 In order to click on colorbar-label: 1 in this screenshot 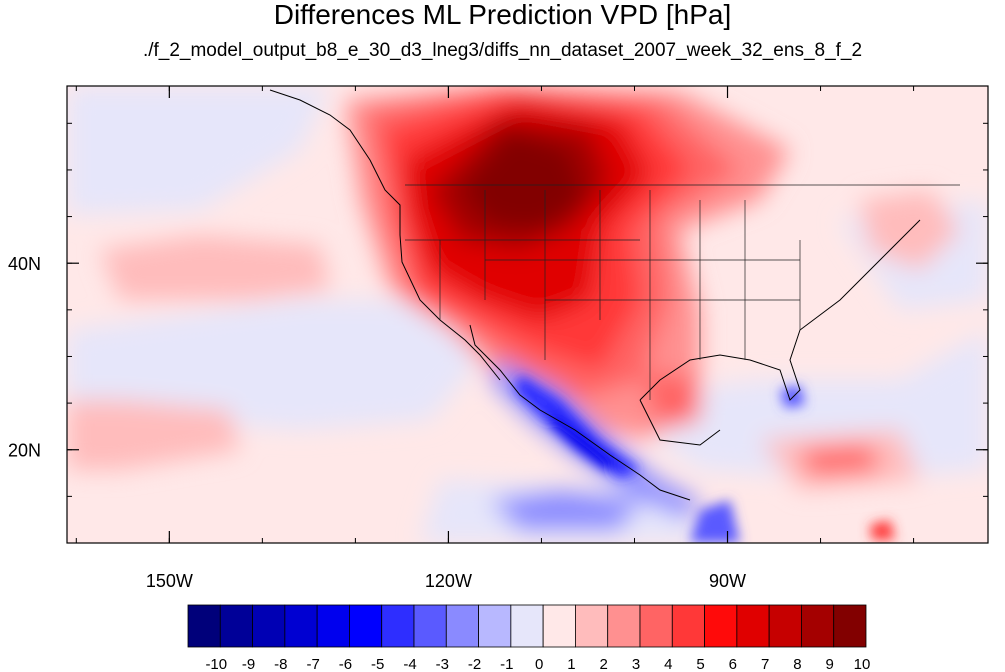, I will do `click(571, 664)`.